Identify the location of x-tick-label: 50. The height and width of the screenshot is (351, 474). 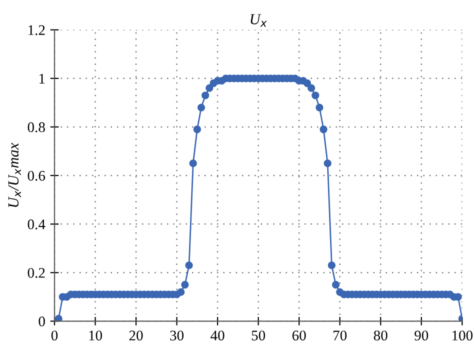
(259, 335).